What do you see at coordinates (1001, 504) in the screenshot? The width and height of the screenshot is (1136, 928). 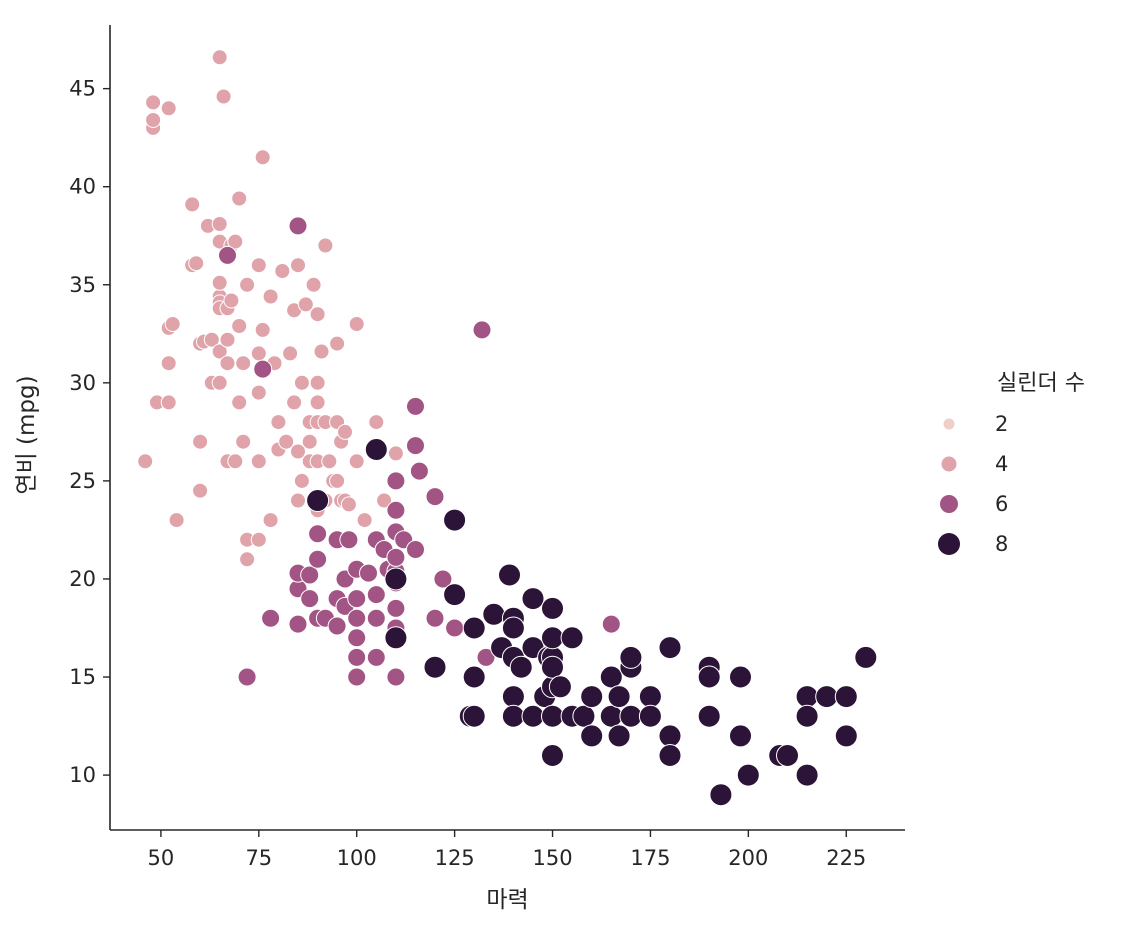 I see `legend-entry-label: 6` at bounding box center [1001, 504].